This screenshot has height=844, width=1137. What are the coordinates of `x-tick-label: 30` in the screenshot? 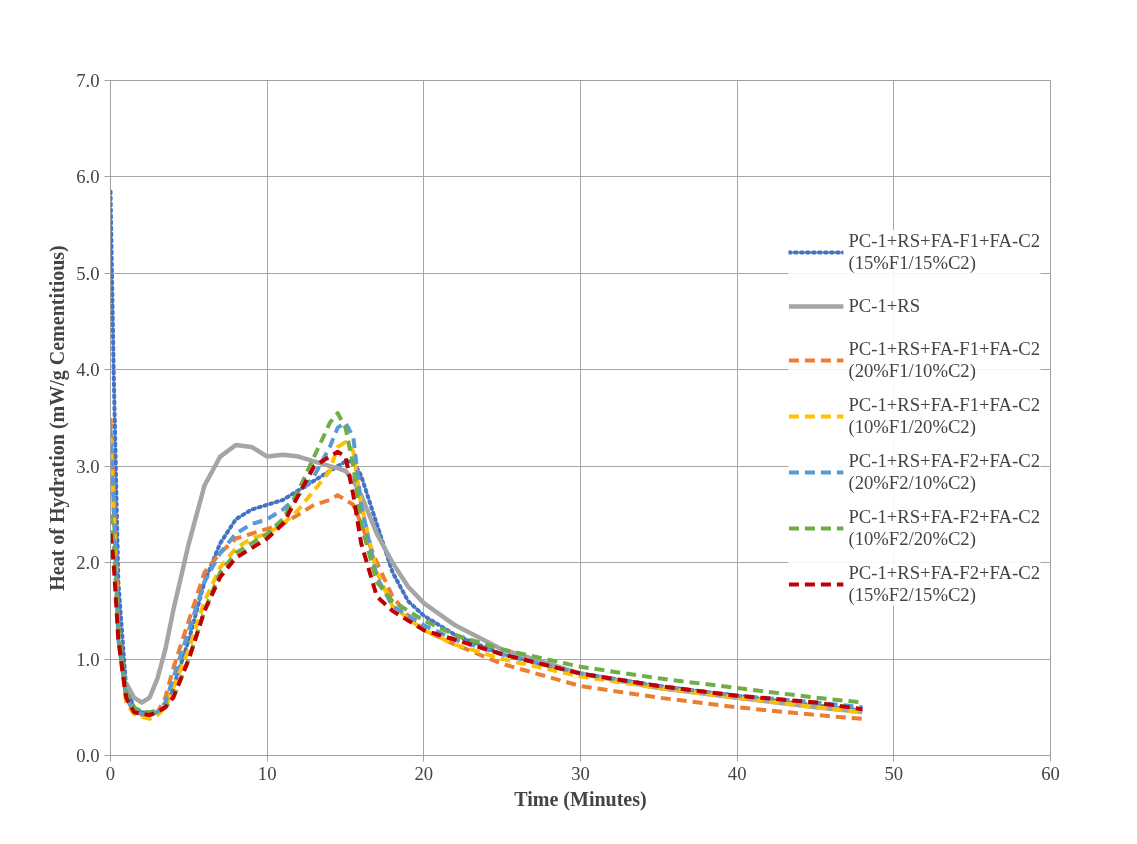 It's located at (580, 773).